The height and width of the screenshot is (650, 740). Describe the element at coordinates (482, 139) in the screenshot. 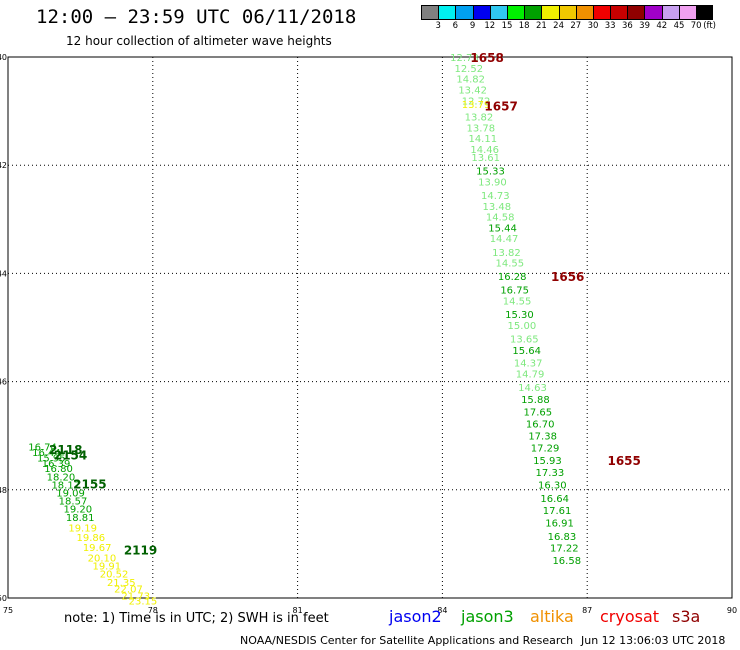

I see `wave-height-value: 14.11` at that location.